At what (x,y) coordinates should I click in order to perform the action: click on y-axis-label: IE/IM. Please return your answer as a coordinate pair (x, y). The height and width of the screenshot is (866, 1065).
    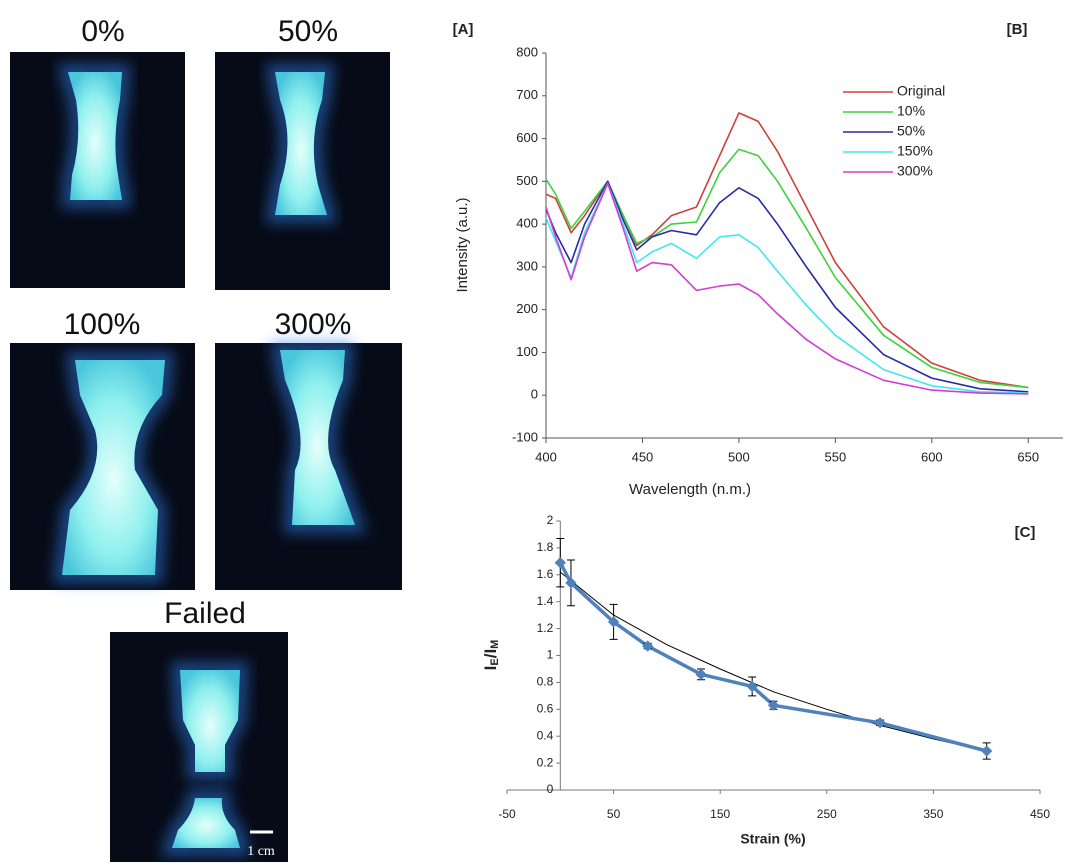
    Looking at the image, I should click on (491, 655).